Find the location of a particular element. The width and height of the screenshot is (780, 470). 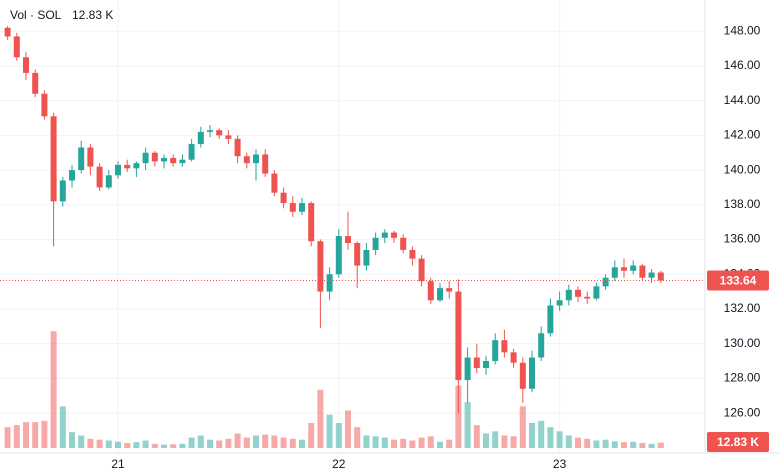

x-tick-label: 21 is located at coordinates (118, 463).